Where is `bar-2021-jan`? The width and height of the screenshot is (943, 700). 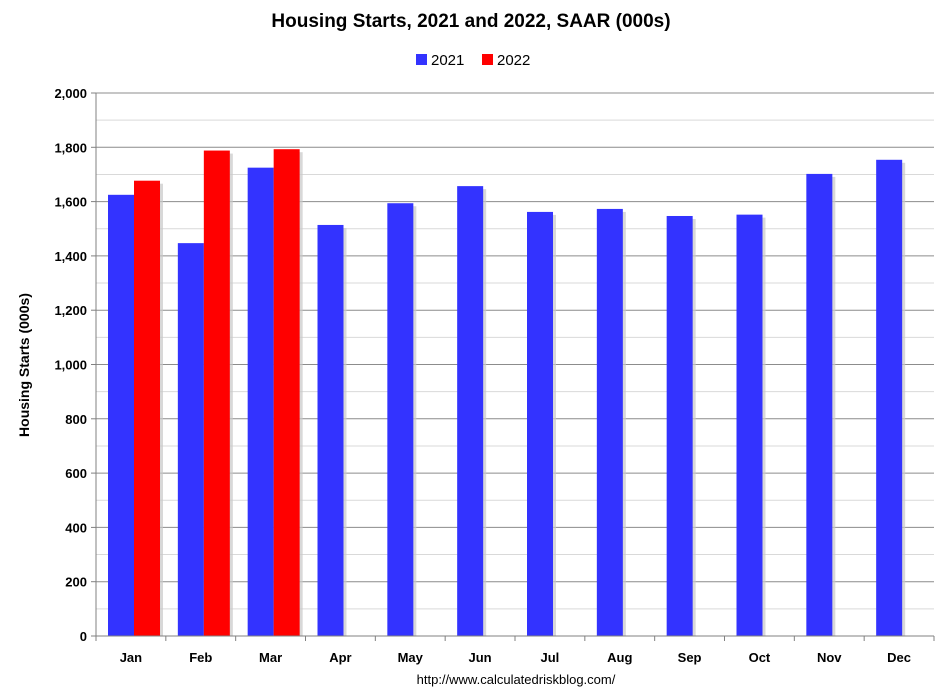 bar-2021-jan is located at coordinates (121, 415).